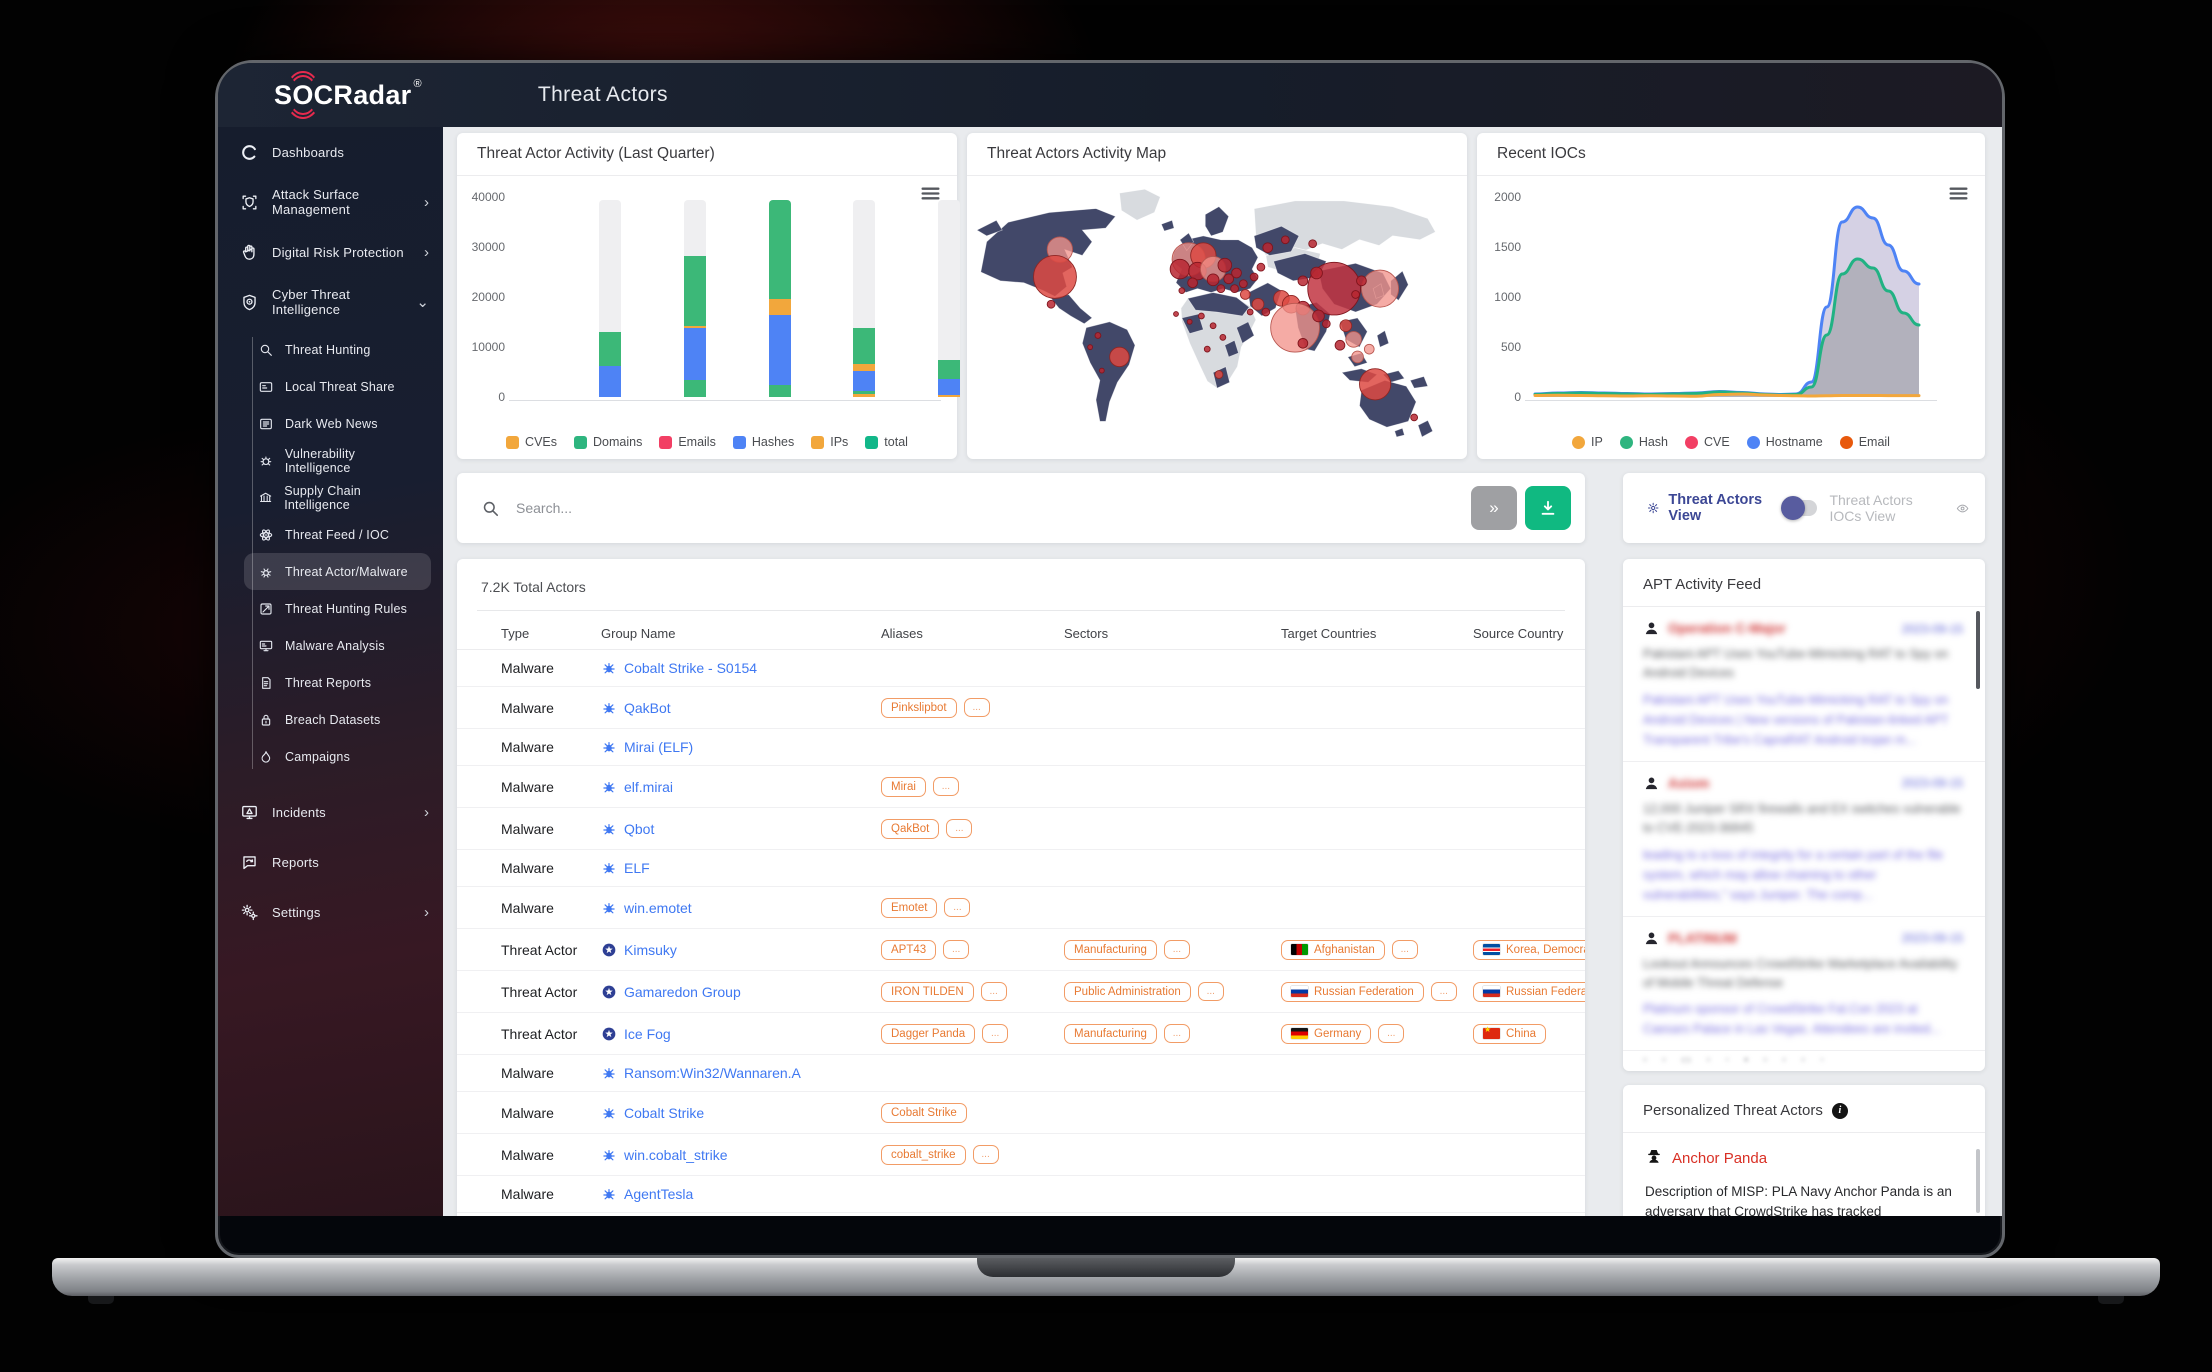  Describe the element at coordinates (1110, 949) in the screenshot. I see `sectors-tag: Manufacturing` at that location.